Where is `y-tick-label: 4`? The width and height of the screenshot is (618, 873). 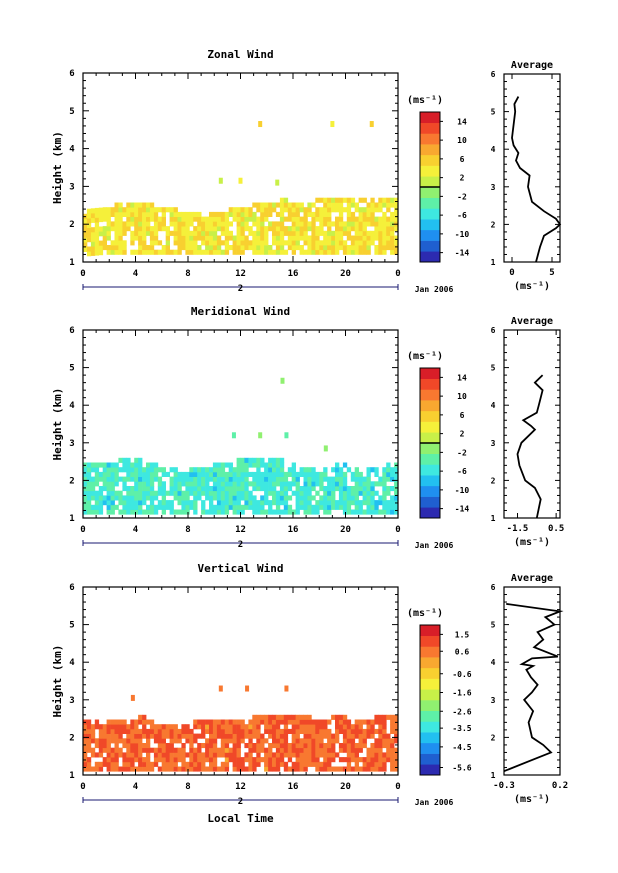 y-tick-label: 4 is located at coordinates (72, 406).